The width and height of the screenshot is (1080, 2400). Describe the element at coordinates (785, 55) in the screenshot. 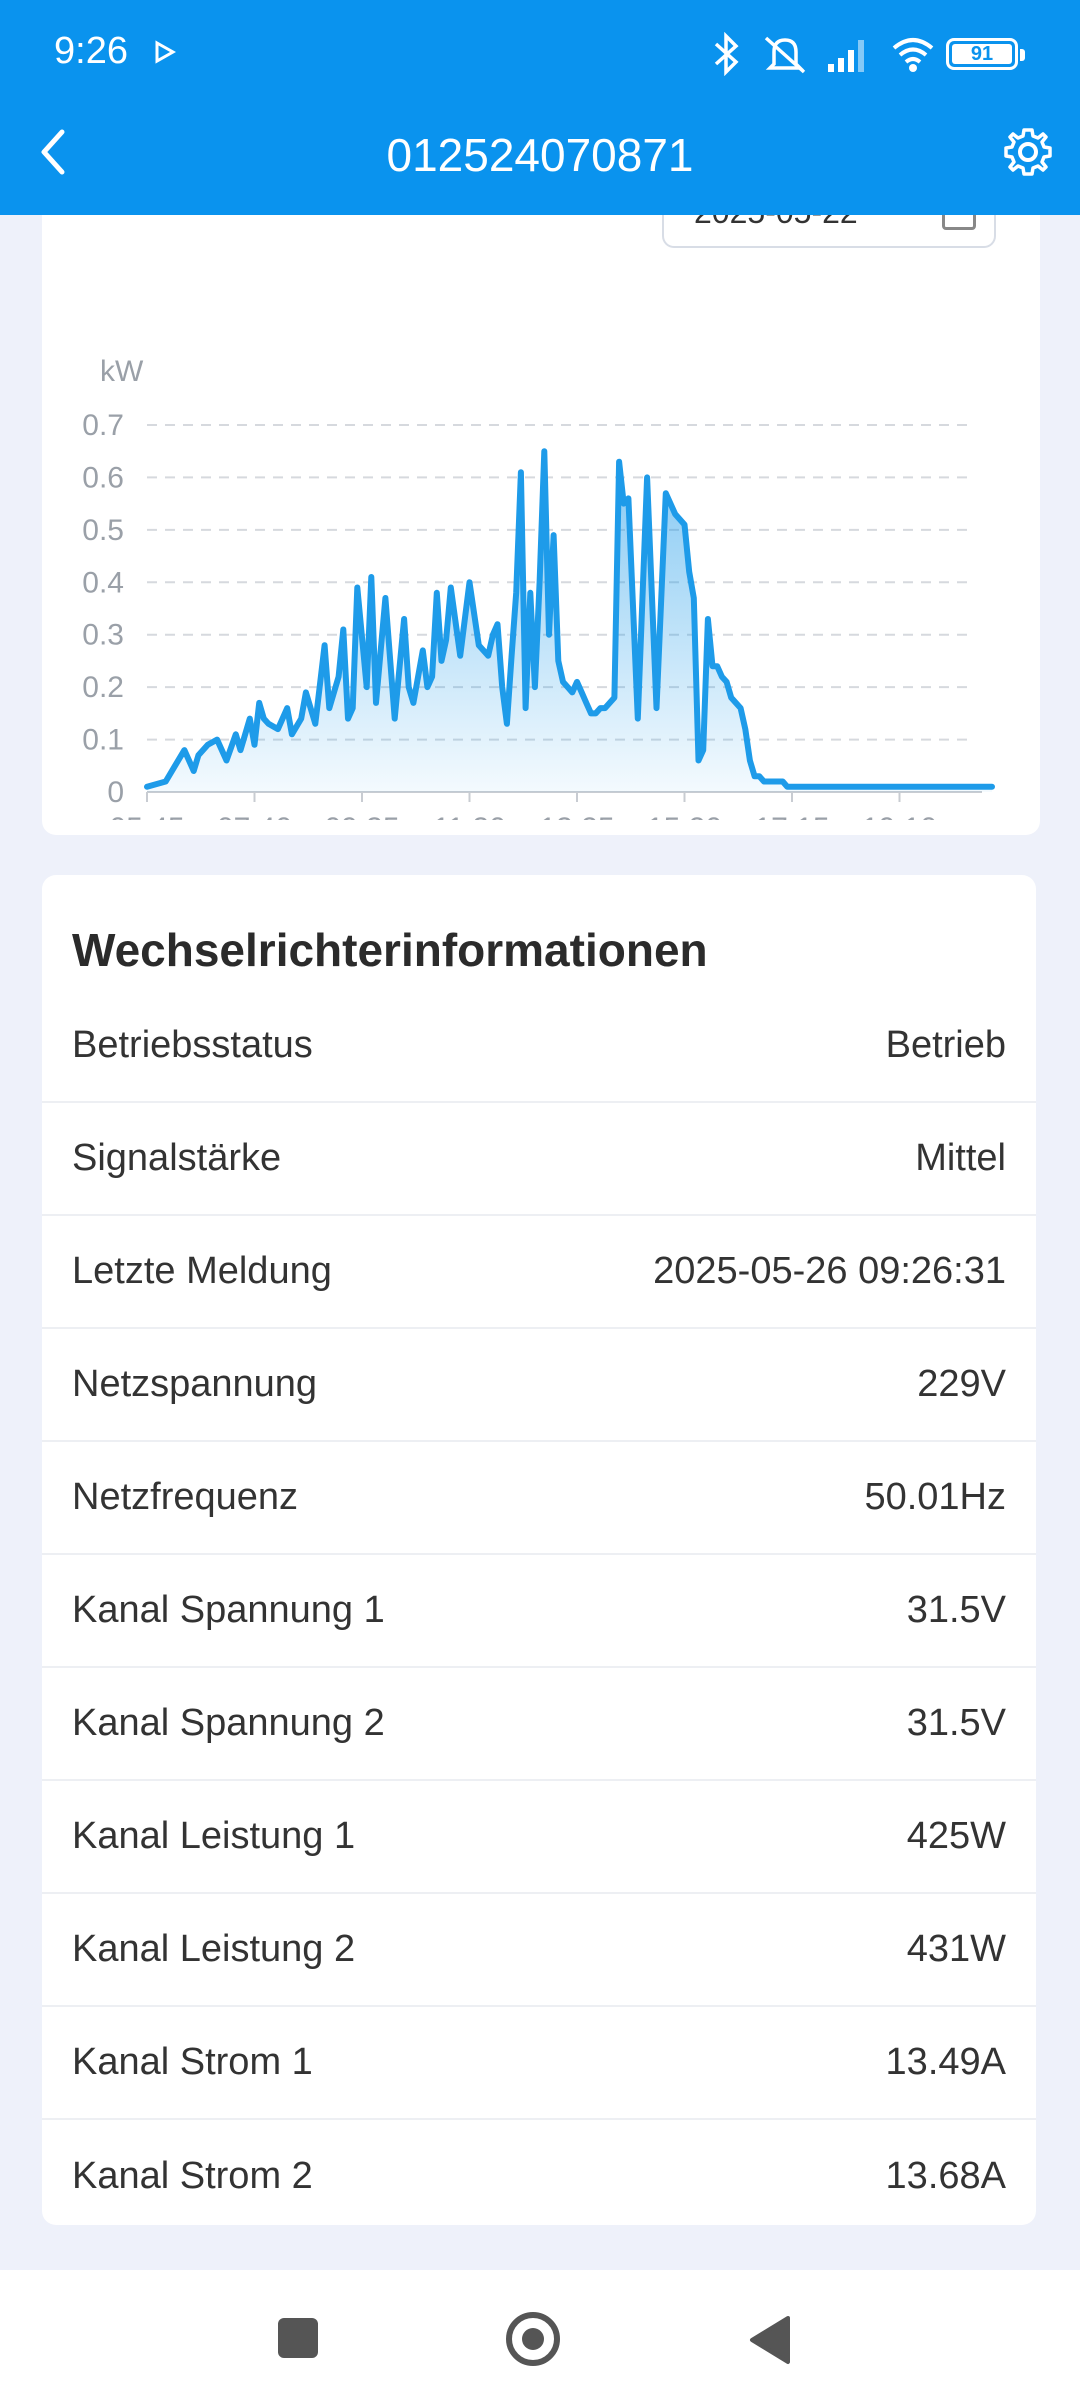

I see `bell-off-icon` at that location.